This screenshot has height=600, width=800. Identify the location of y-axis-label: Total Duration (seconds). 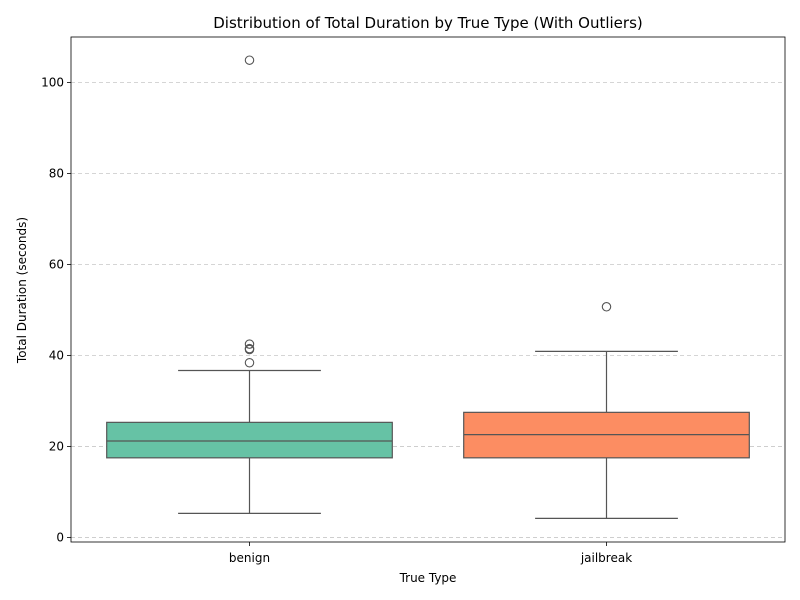
(22, 290).